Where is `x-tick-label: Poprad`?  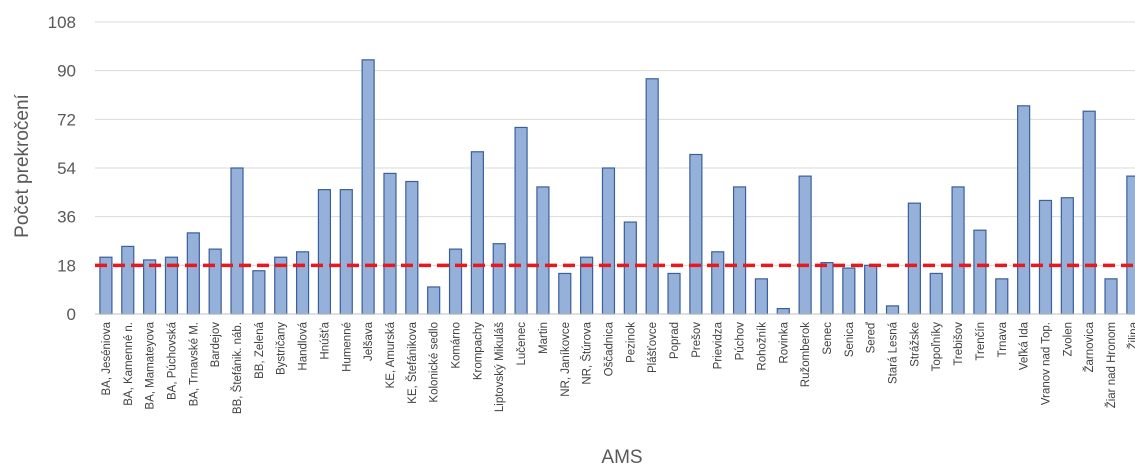 x-tick-label: Poprad is located at coordinates (675, 340).